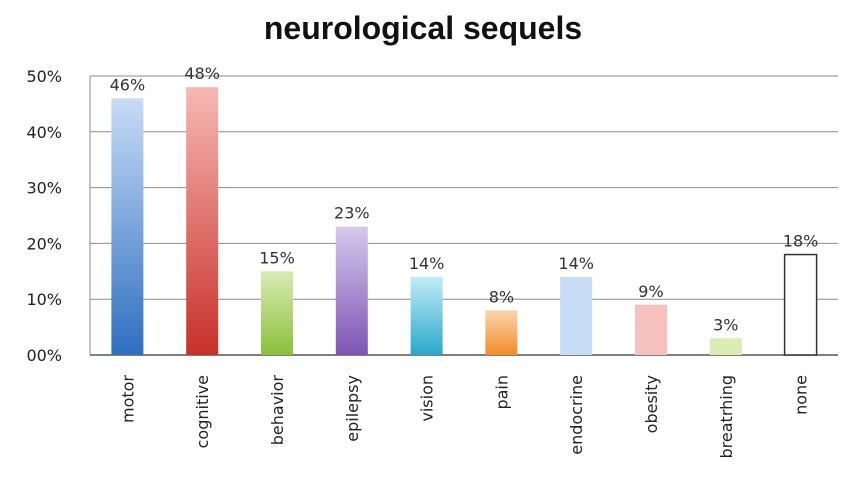 This screenshot has width=846, height=482. Describe the element at coordinates (651, 404) in the screenshot. I see `x-label-obesity: obesity` at that location.